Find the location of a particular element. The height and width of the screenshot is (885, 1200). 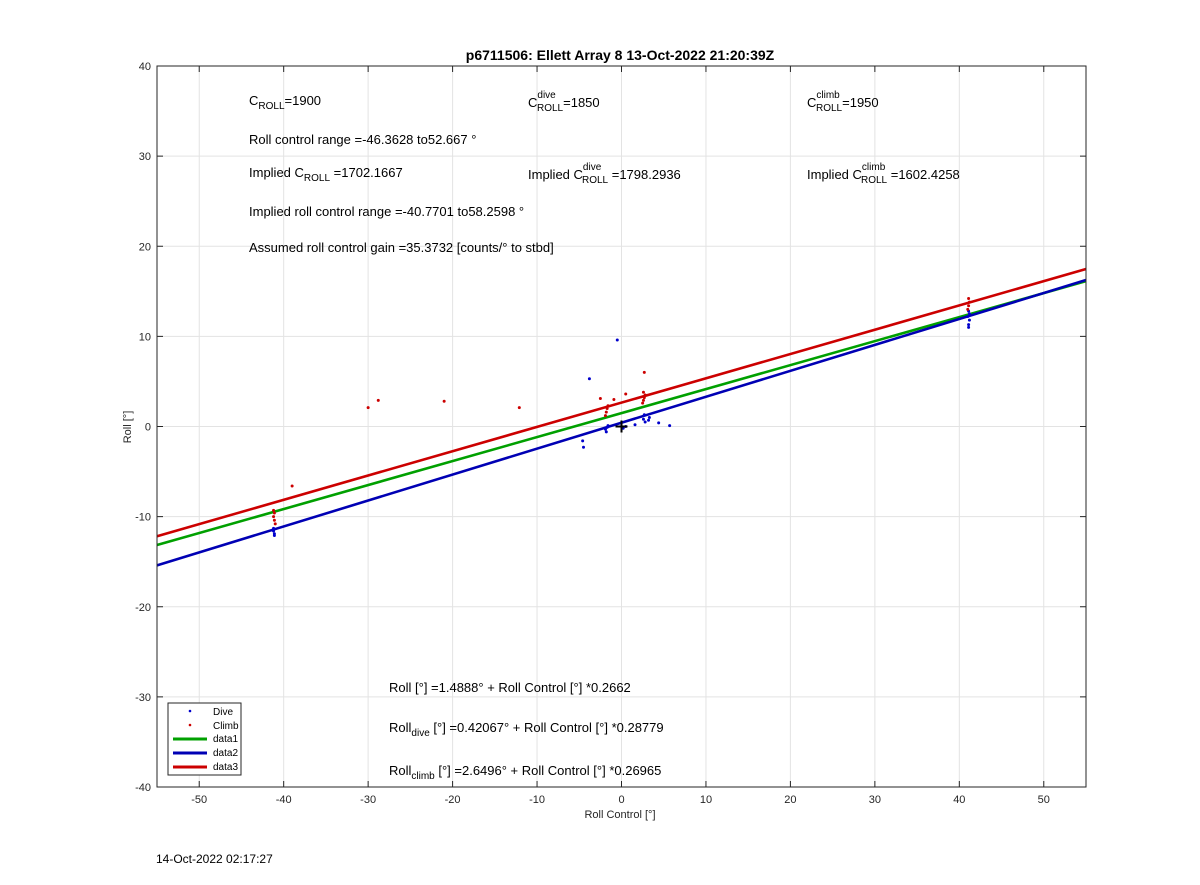

x-tick-label: 0 is located at coordinates (621, 800).